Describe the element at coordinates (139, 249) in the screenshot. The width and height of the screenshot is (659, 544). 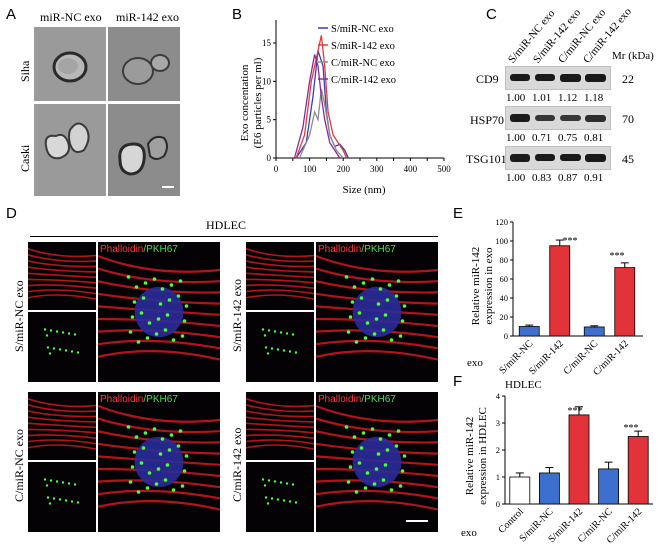
I see `stain-label: Phalloidin/PKH67` at that location.